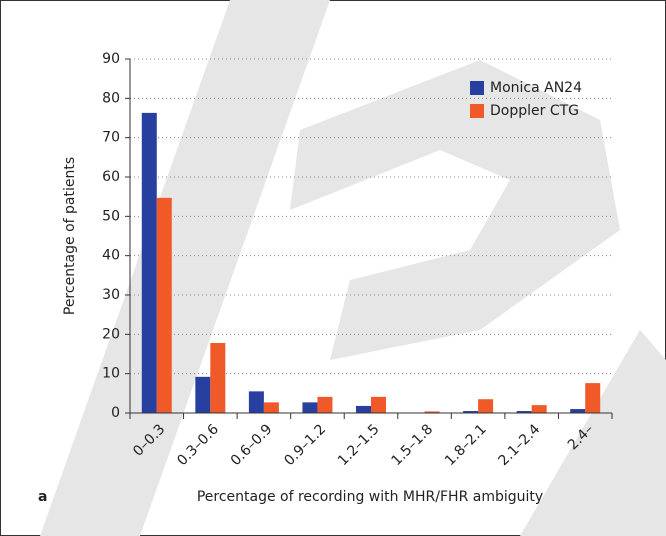 The width and height of the screenshot is (666, 536). Describe the element at coordinates (111, 256) in the screenshot. I see `y-tick-label: 40` at that location.